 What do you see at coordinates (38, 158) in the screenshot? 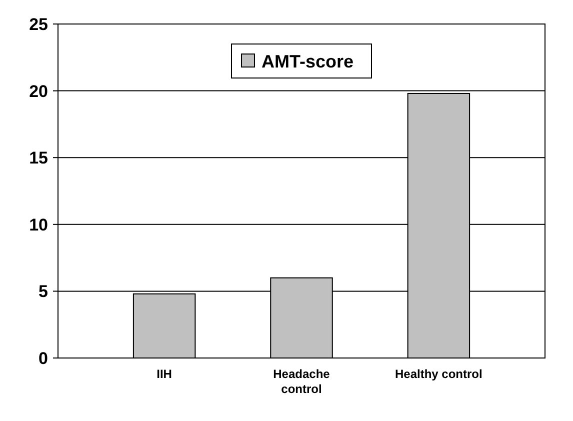
I see `y-tick-label: 15` at bounding box center [38, 158].